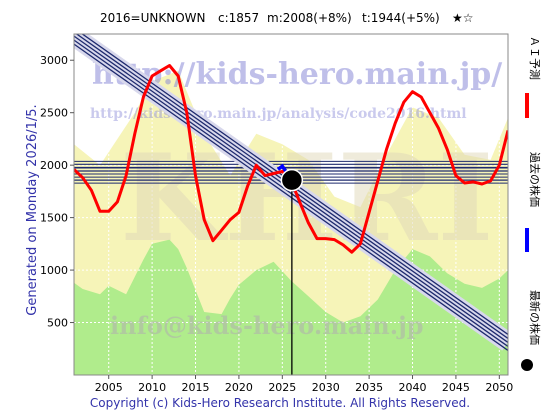 This screenshot has height=420, width=560. Describe the element at coordinates (304, 384) in the screenshot. I see `x-axis: 2005 2010 2015 2020 2025 2030 2035 2040 2045 2050` at that location.